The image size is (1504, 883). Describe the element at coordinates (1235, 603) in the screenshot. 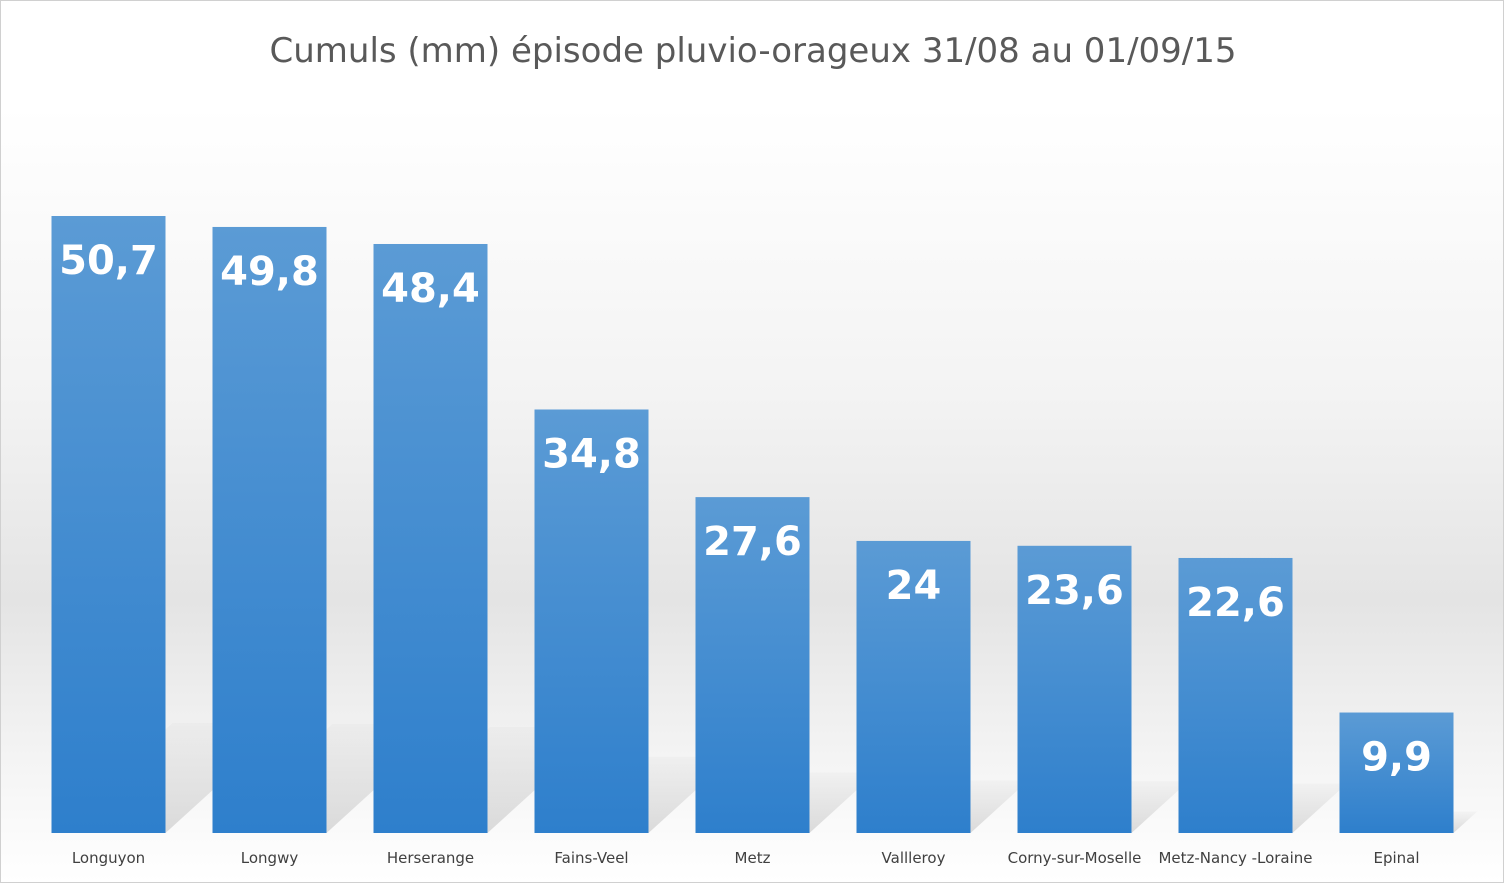

I see `data-label-metz-nancy-loraine: 22,6` at that location.